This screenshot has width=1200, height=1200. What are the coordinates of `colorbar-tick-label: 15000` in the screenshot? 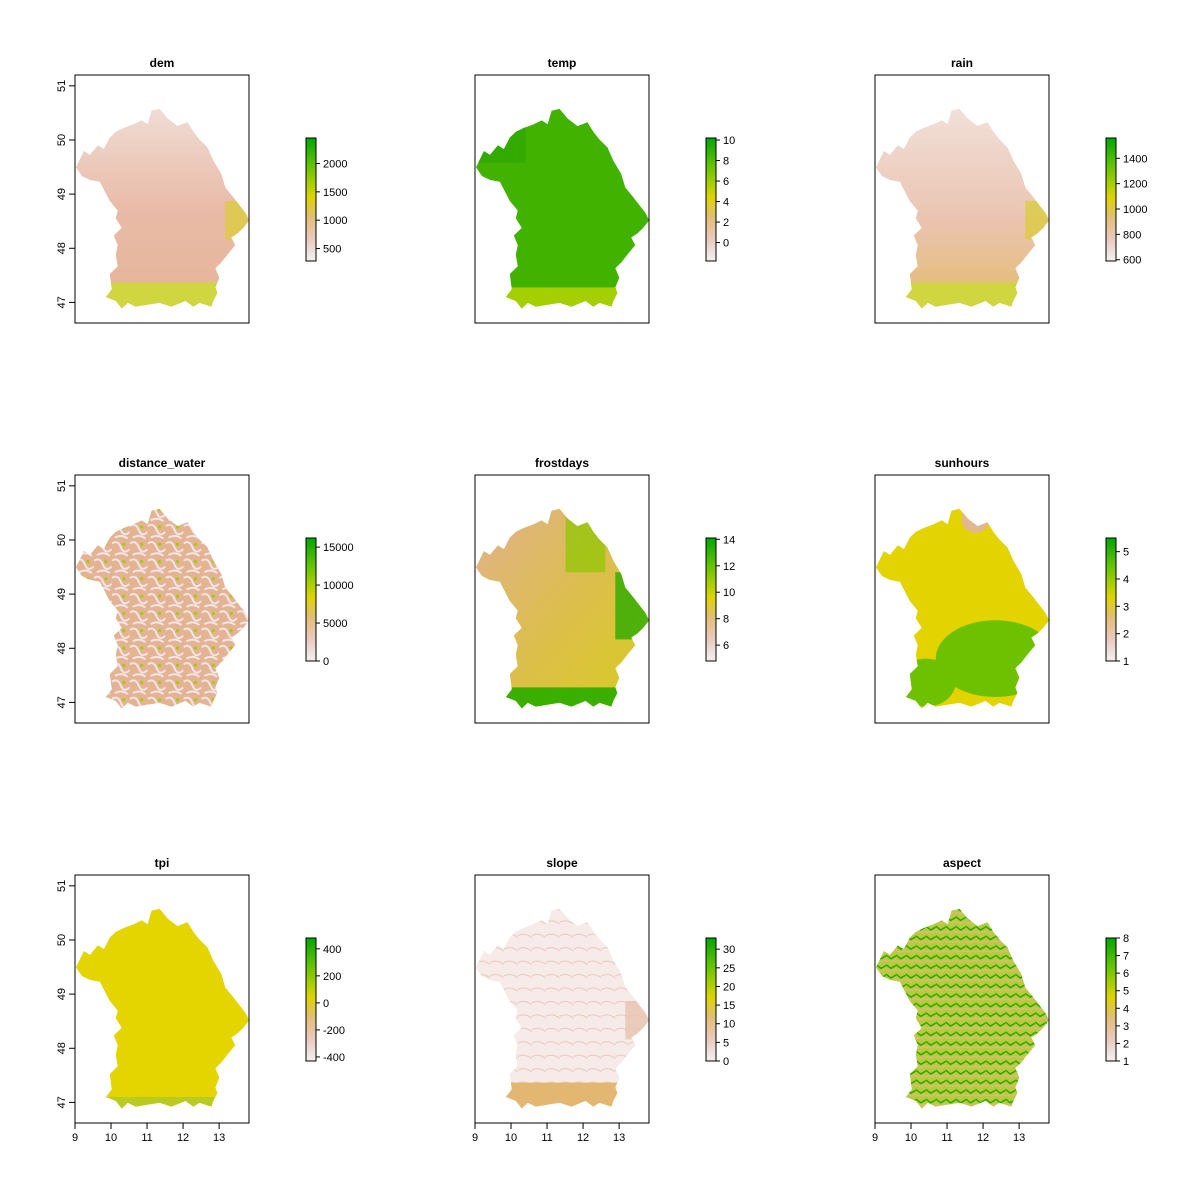 It's located at (338, 548).